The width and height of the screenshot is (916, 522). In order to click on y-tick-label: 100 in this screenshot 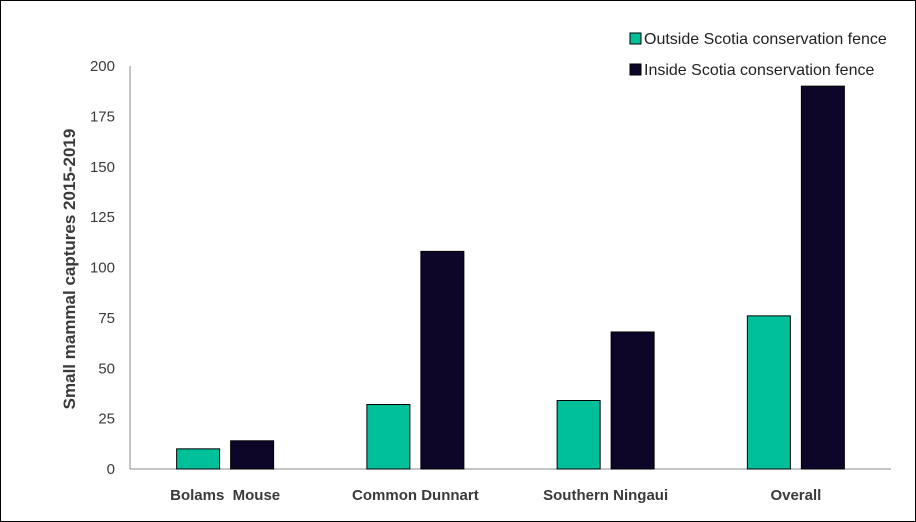, I will do `click(102, 268)`.